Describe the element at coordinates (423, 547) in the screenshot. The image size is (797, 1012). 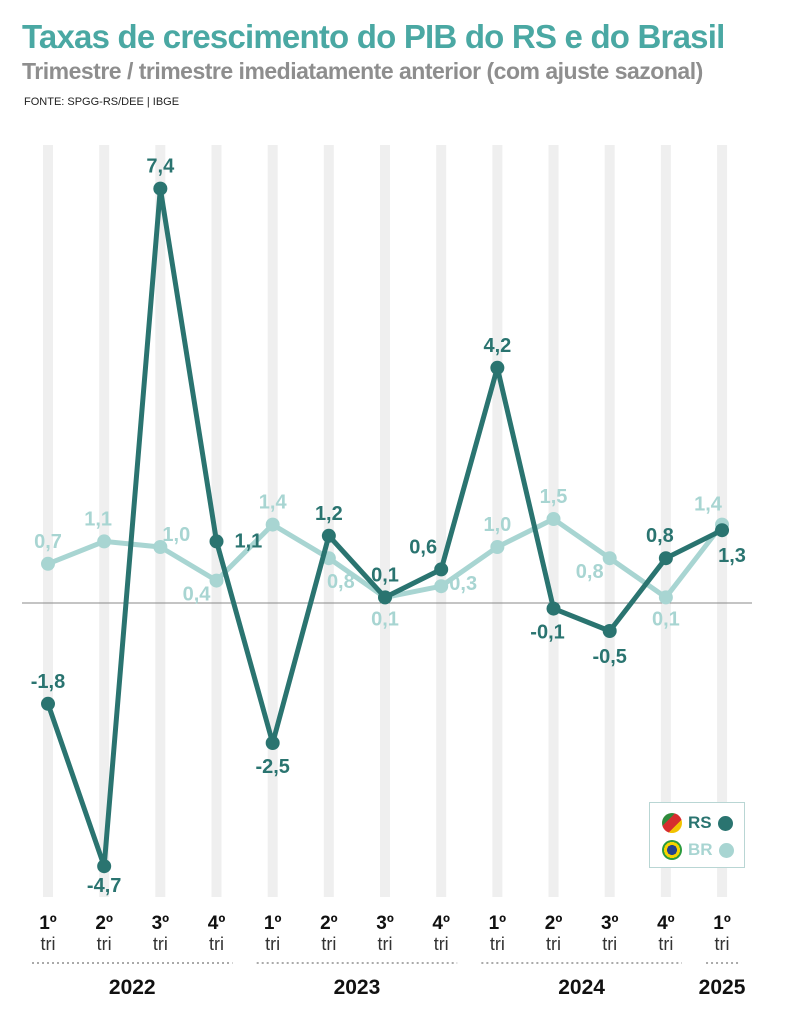
I see `data-label-rs: 0,6` at that location.